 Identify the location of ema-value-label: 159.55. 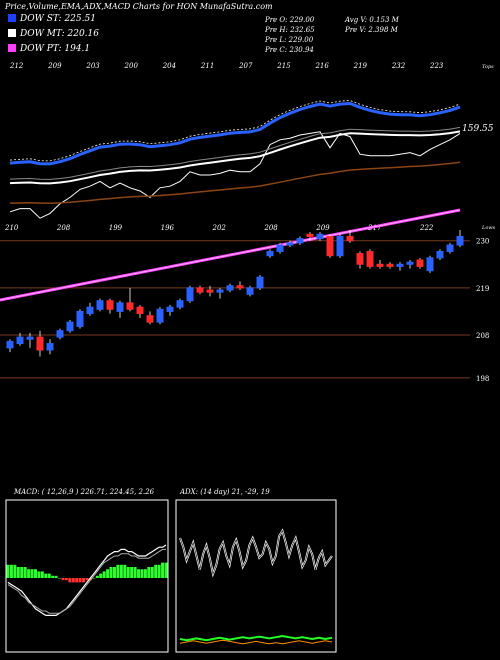
(478, 129).